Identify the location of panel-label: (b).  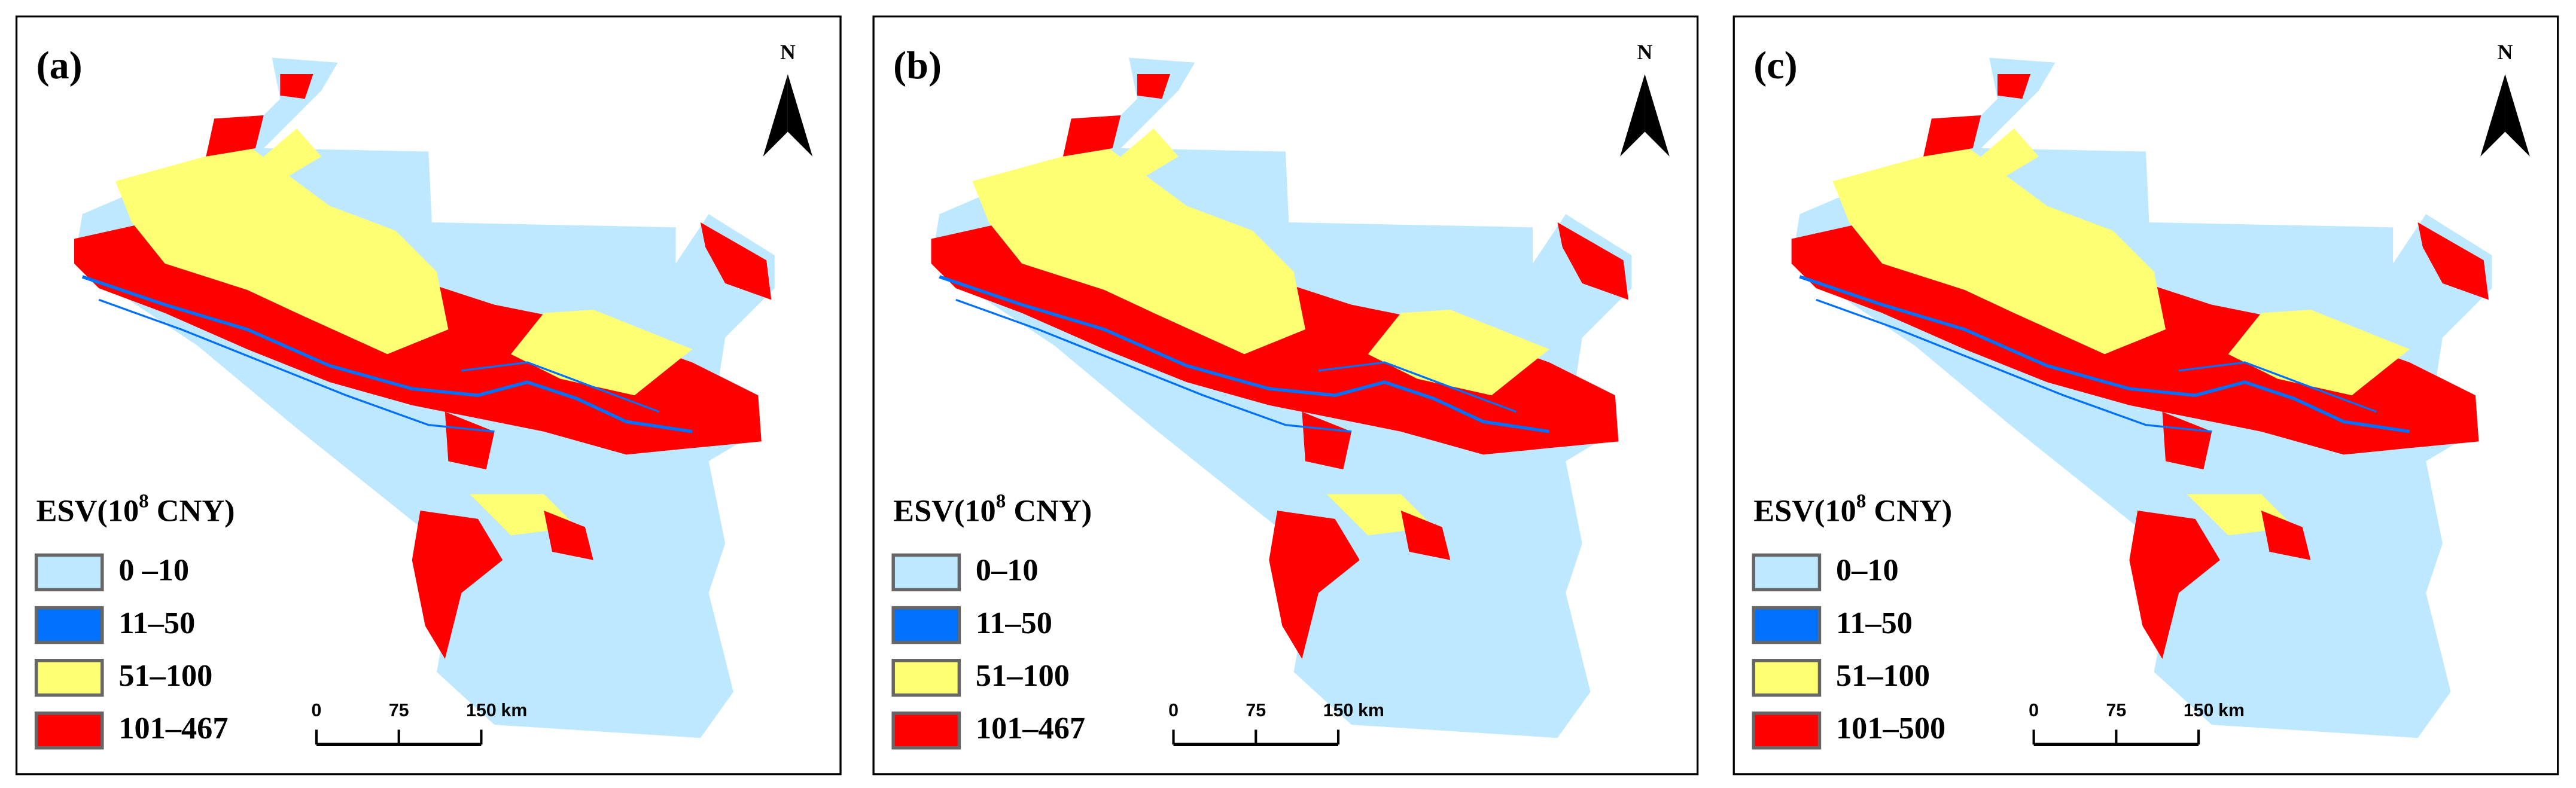
(917, 65).